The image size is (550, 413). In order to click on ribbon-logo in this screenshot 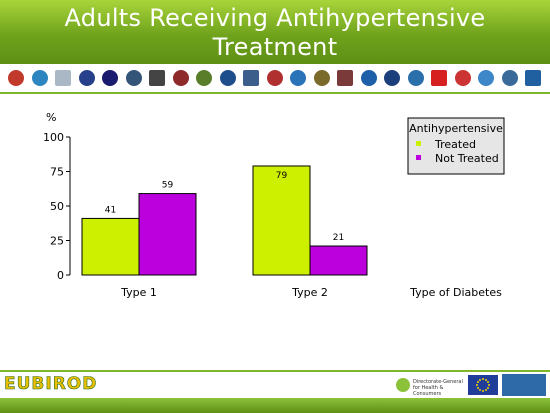, I will do `click(321, 78)`.